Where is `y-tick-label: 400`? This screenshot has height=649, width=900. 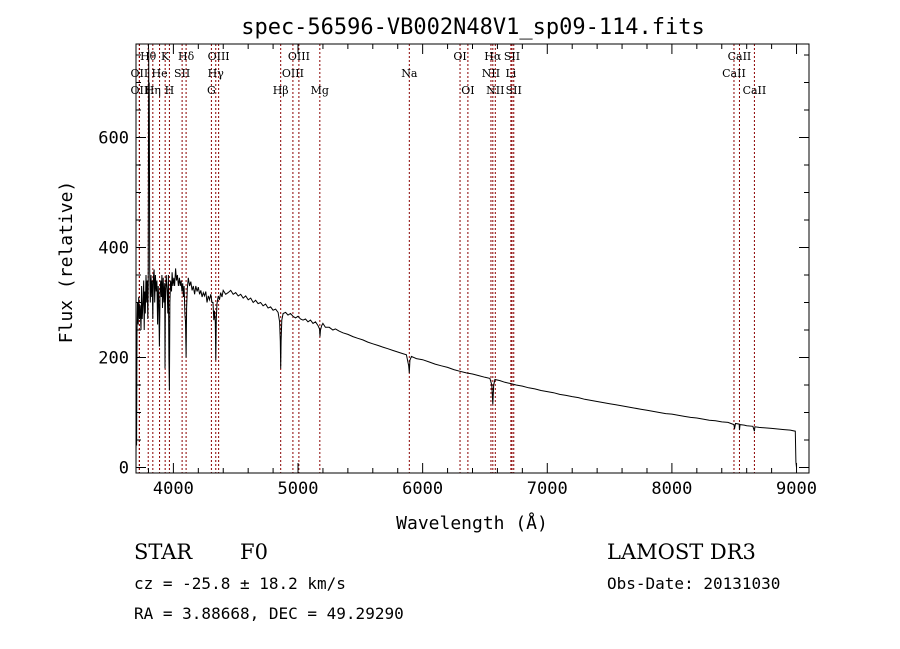 y-tick-label: 400 is located at coordinates (113, 249).